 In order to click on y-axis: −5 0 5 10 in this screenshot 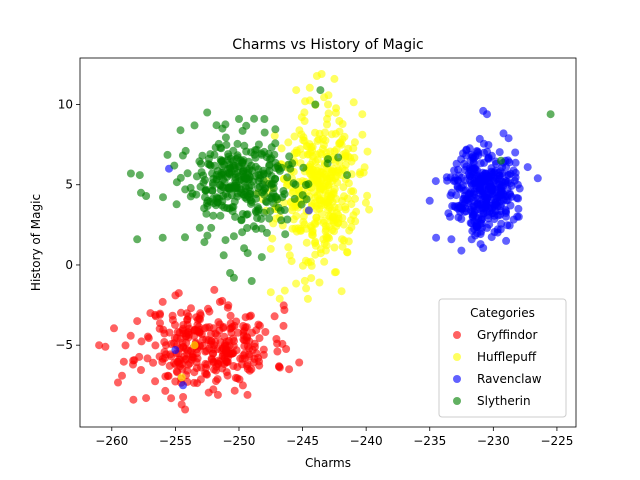, I will do `click(67, 225)`.